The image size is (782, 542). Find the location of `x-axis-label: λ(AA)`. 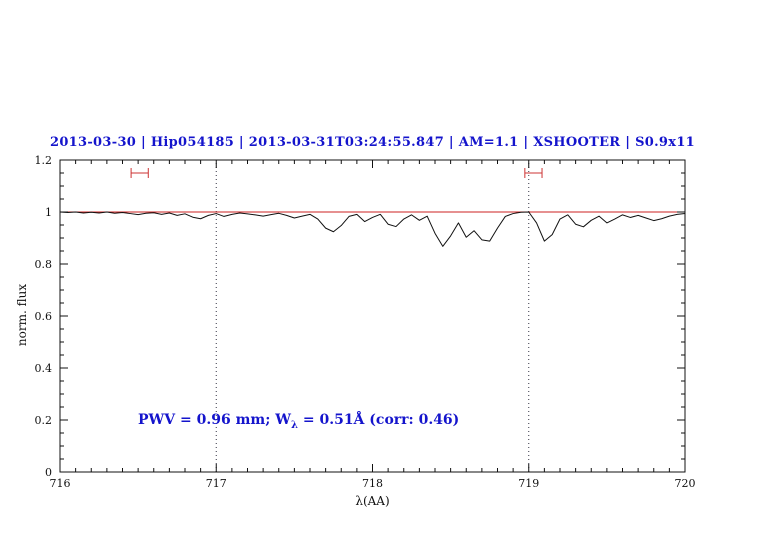

x-axis-label: λ(AA) is located at coordinates (372, 501).